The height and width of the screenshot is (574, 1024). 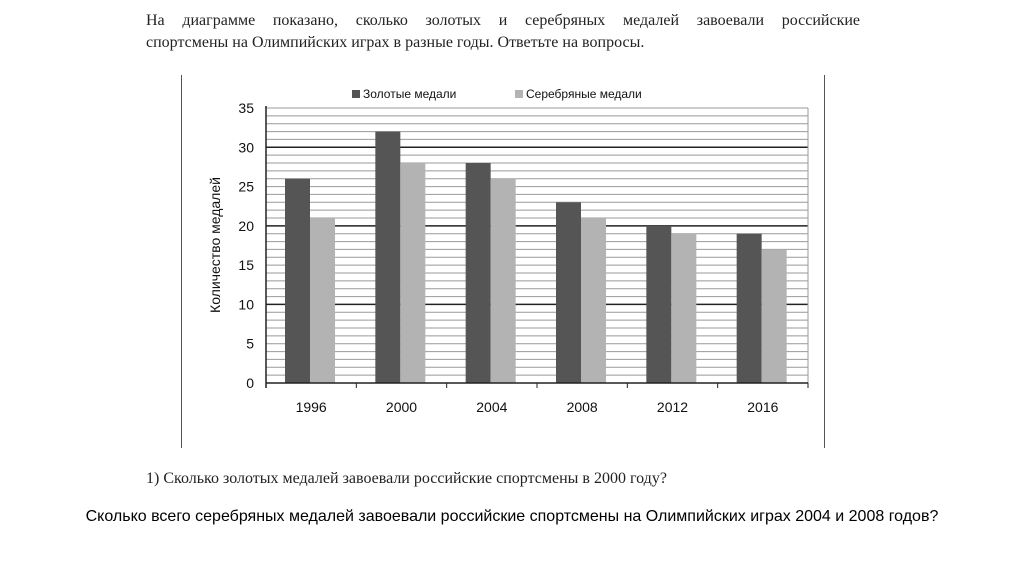 What do you see at coordinates (250, 383) in the screenshot?
I see `y-tick-label: 0` at bounding box center [250, 383].